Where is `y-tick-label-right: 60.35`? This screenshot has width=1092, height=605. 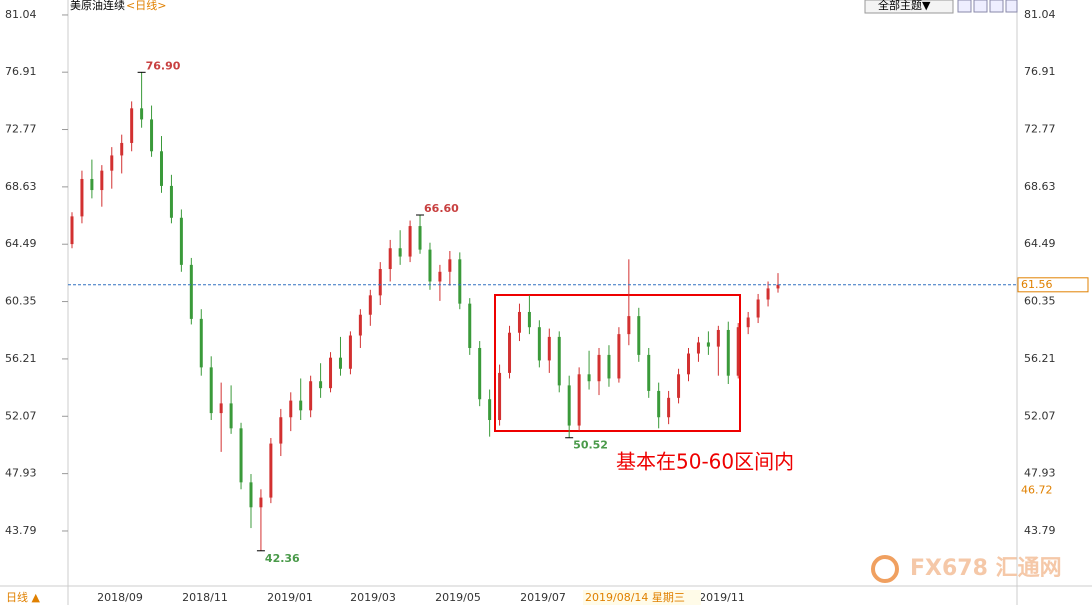
y-tick-label-right: 60.35 is located at coordinates (1040, 301).